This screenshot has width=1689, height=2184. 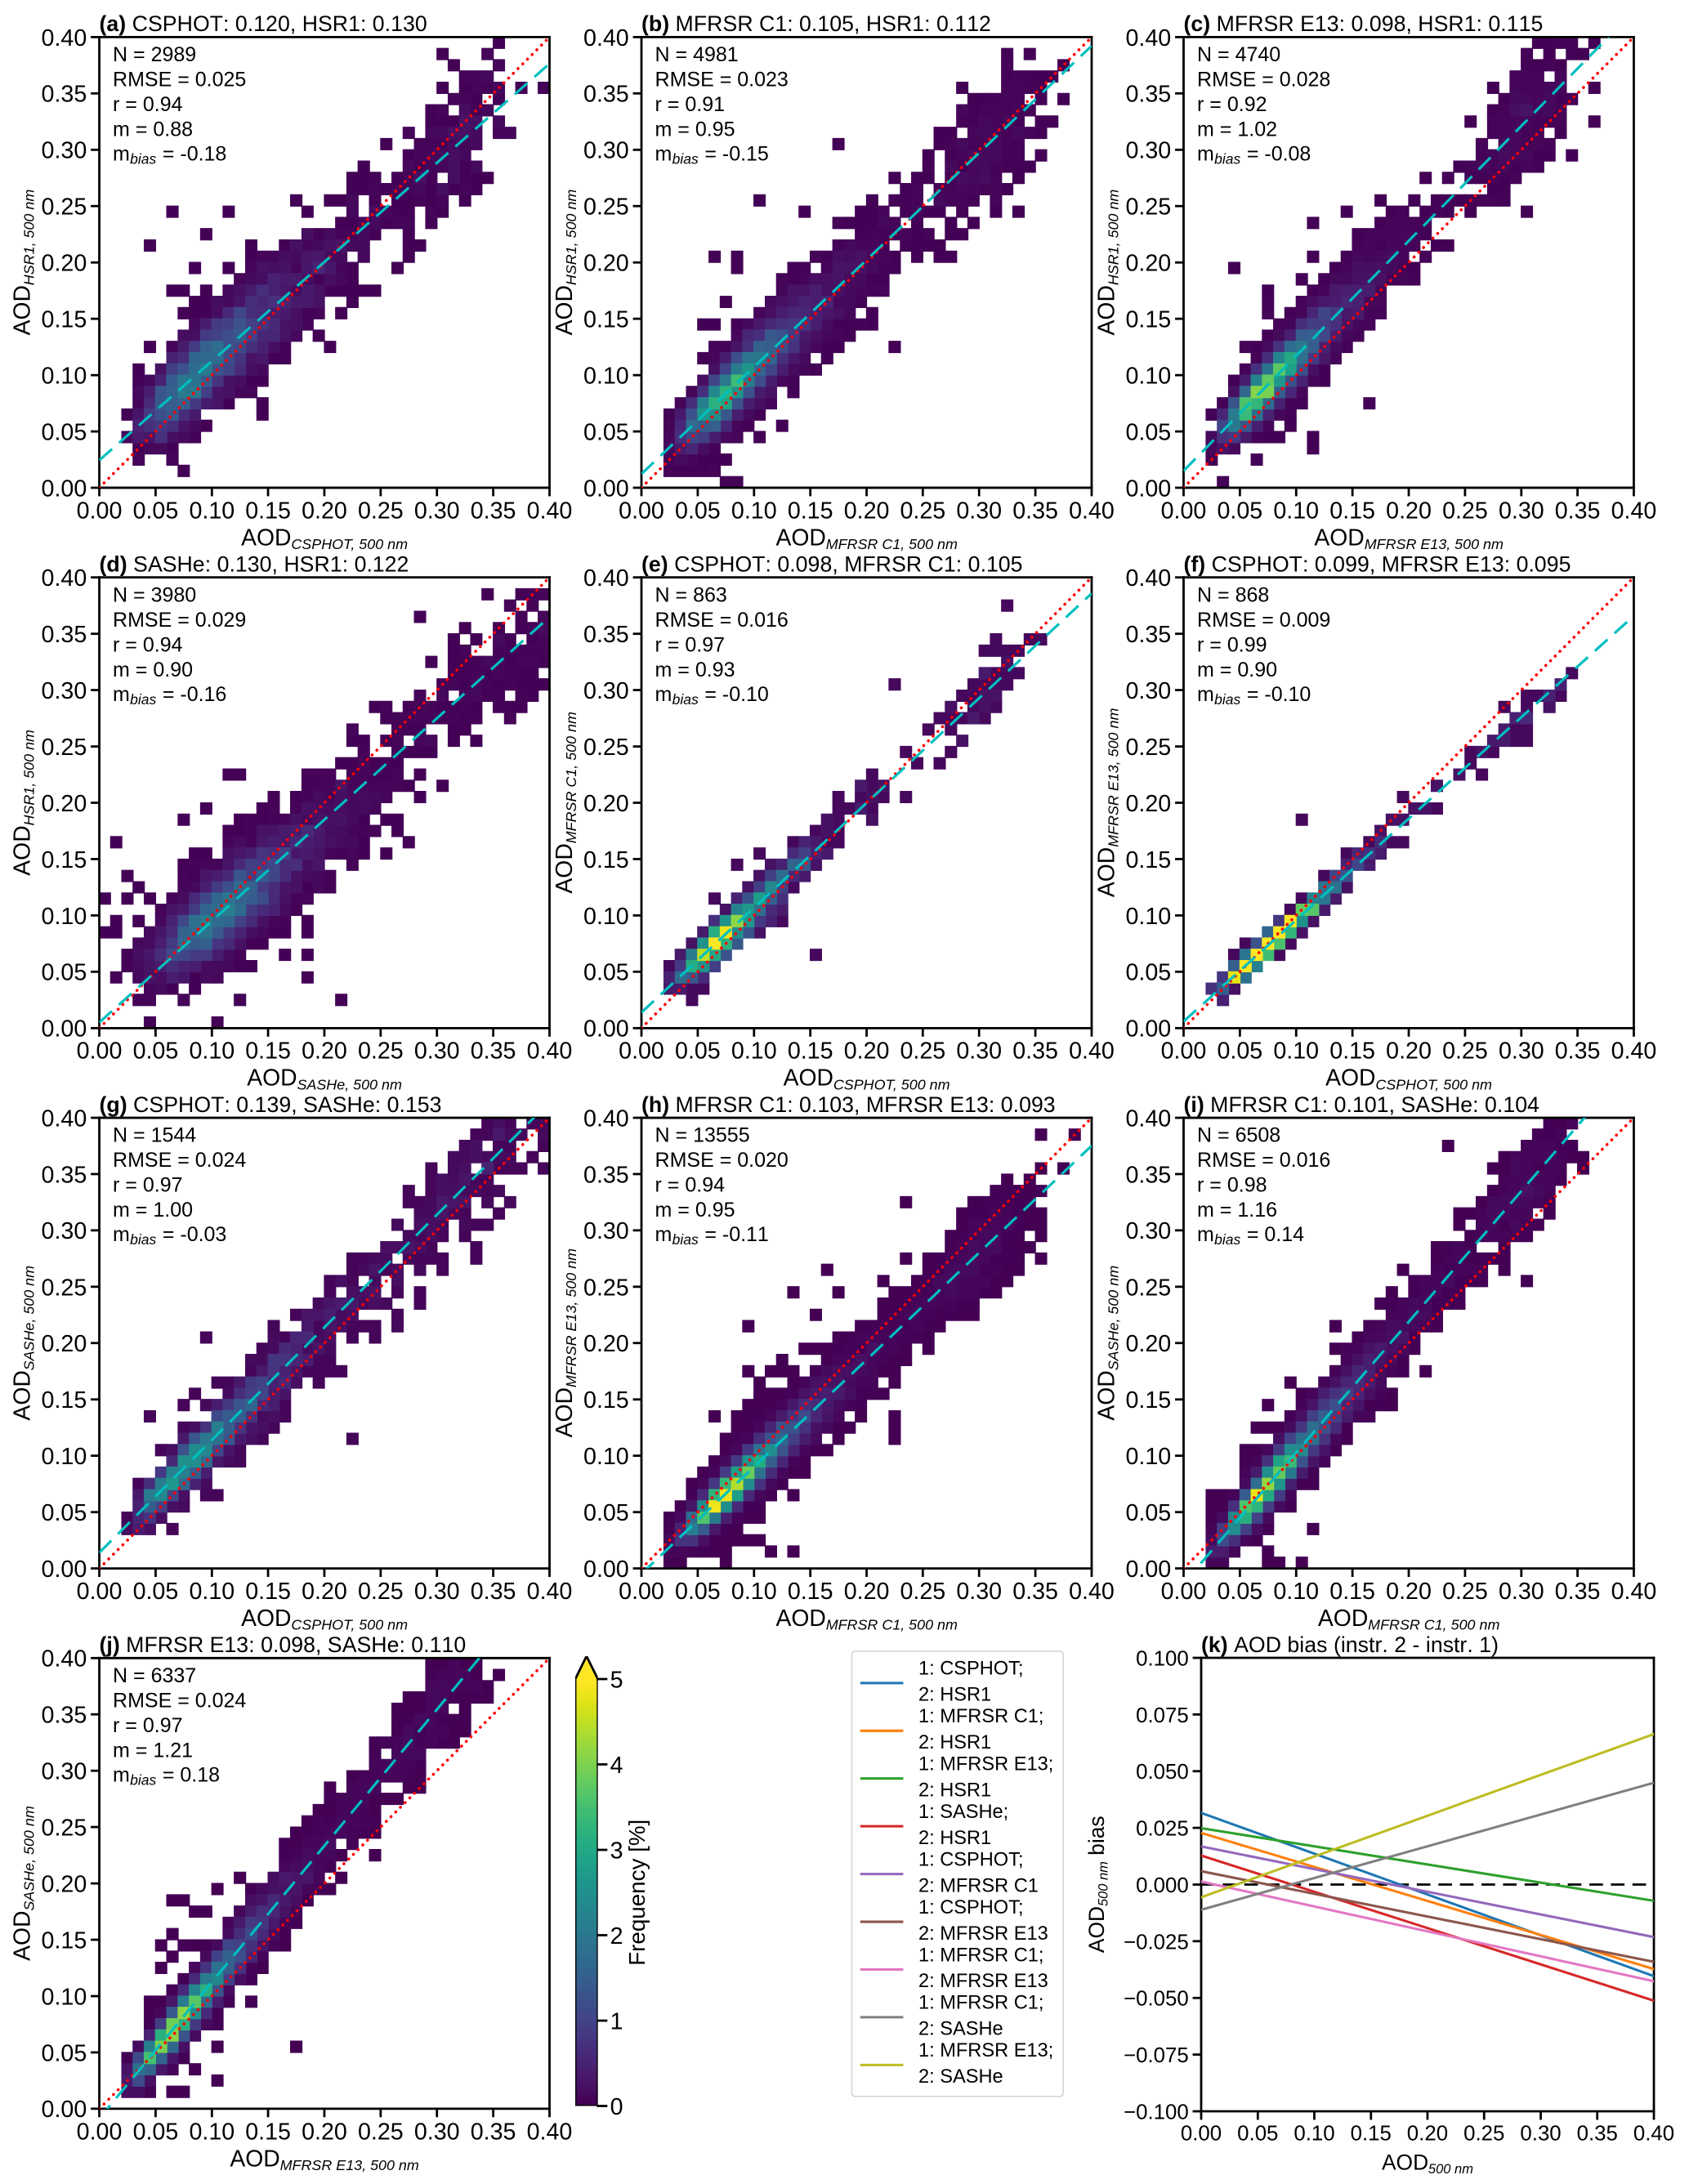 What do you see at coordinates (154, 1675) in the screenshot?
I see `svg-text: N = 6337` at bounding box center [154, 1675].